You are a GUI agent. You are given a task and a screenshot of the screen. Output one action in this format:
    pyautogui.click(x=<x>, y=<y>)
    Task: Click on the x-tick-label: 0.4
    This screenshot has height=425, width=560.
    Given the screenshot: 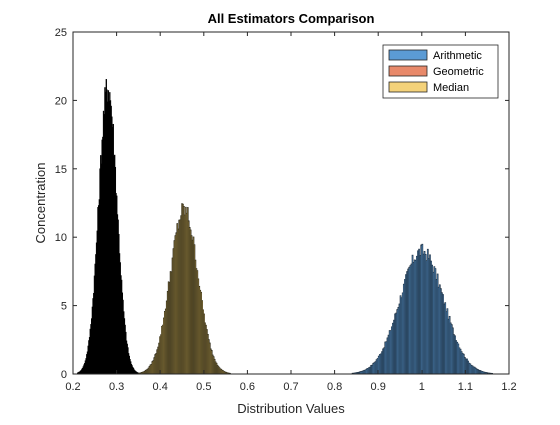 What is the action you would take?
    pyautogui.click(x=160, y=387)
    